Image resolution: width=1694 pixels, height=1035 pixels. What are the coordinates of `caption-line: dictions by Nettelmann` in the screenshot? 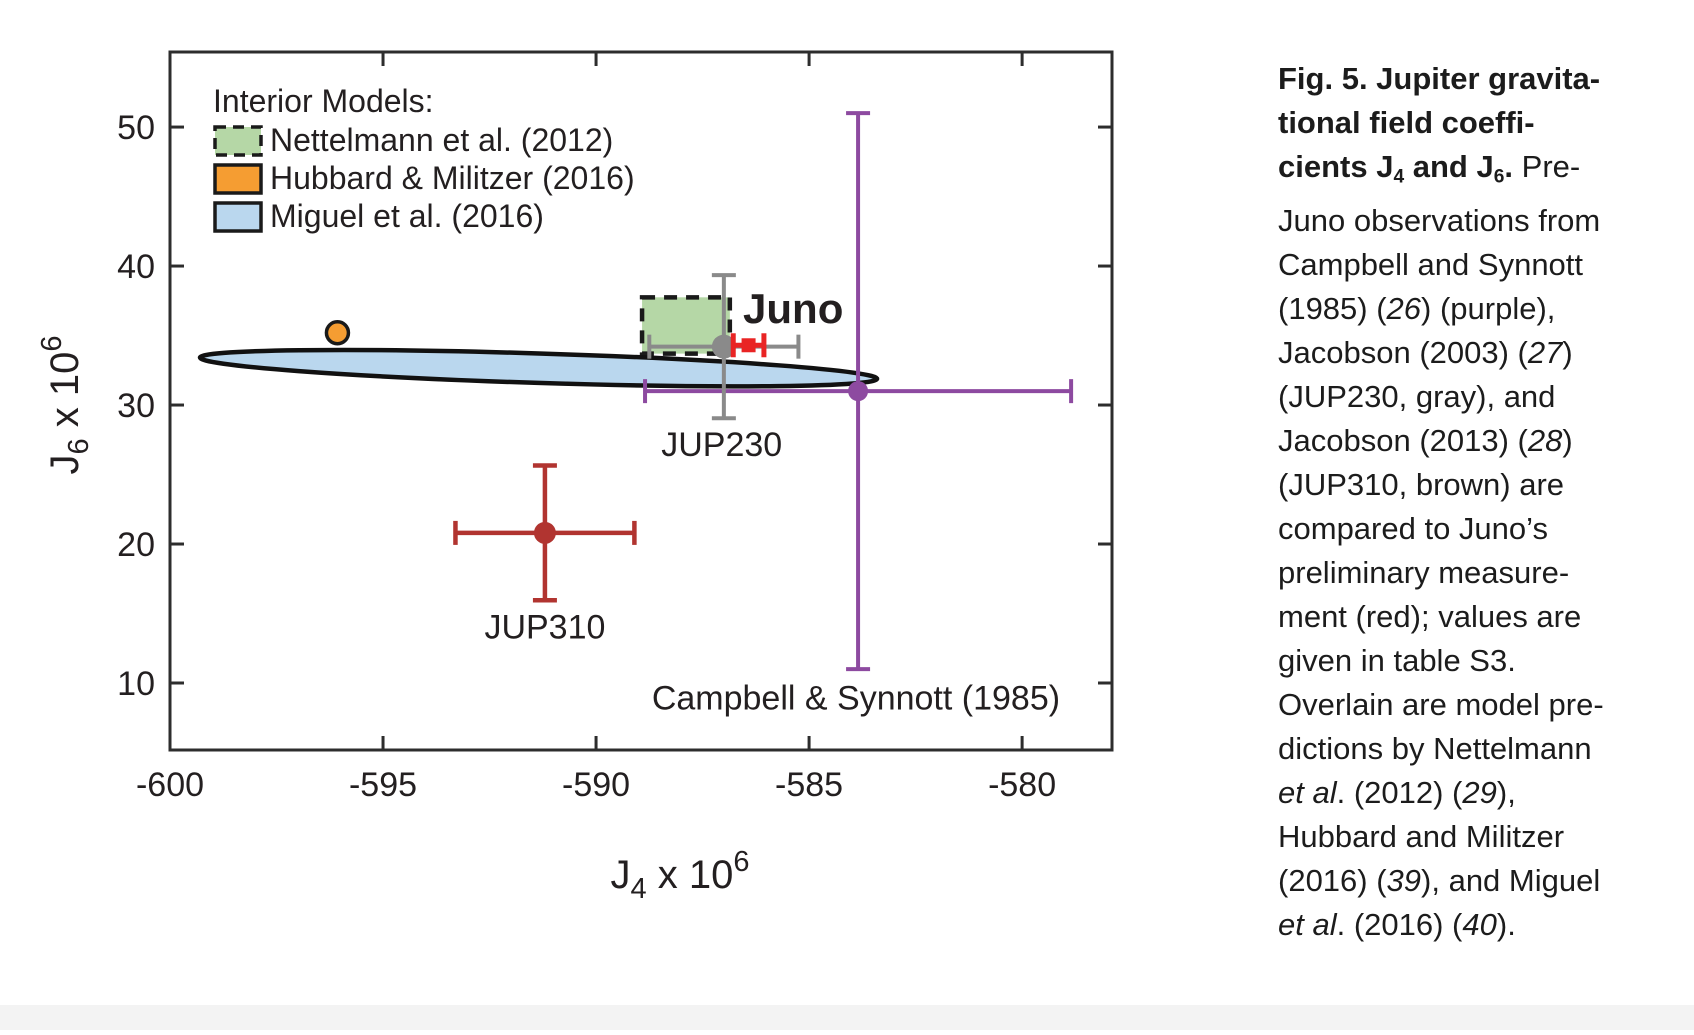 It's located at (1486, 749).